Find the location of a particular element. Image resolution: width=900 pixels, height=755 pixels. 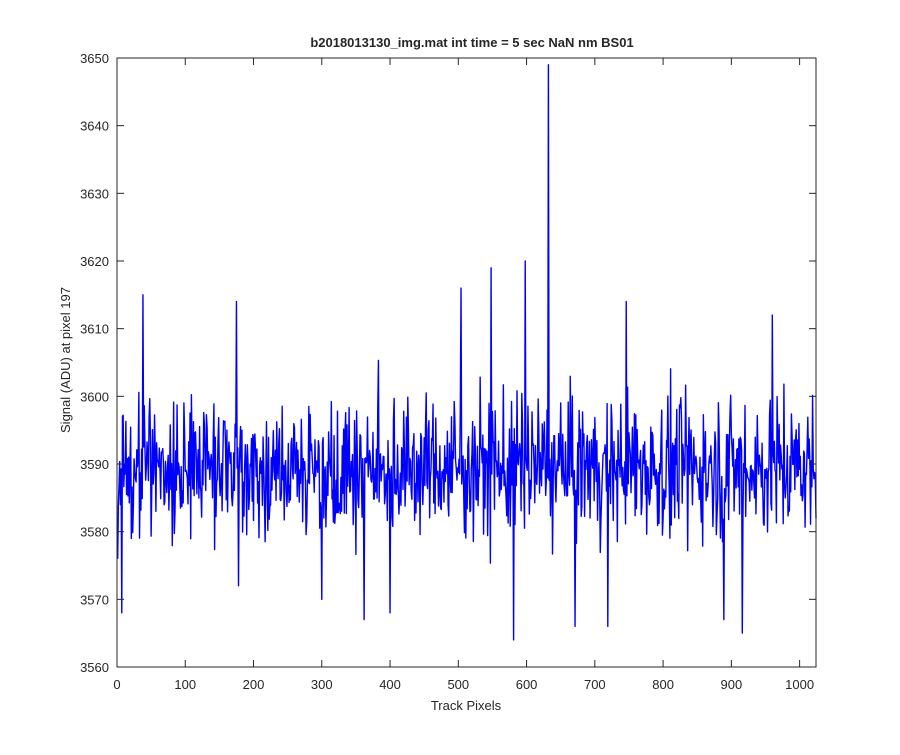

y-tick-label: 3620 is located at coordinates (94, 261).